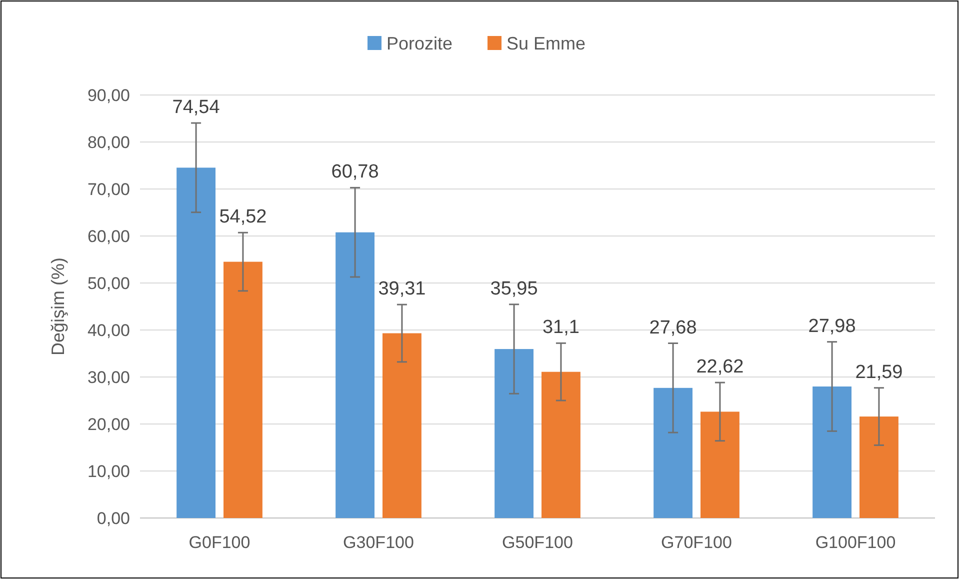 The image size is (965, 580). What do you see at coordinates (879, 372) in the screenshot?
I see `data-label: 21,59` at bounding box center [879, 372].